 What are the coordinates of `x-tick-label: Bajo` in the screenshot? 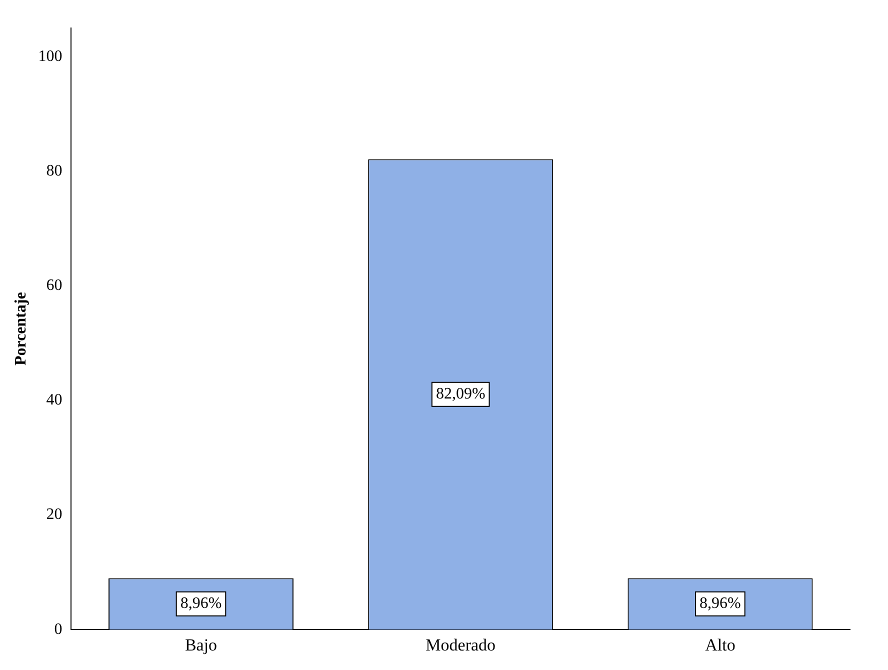 It's located at (201, 644).